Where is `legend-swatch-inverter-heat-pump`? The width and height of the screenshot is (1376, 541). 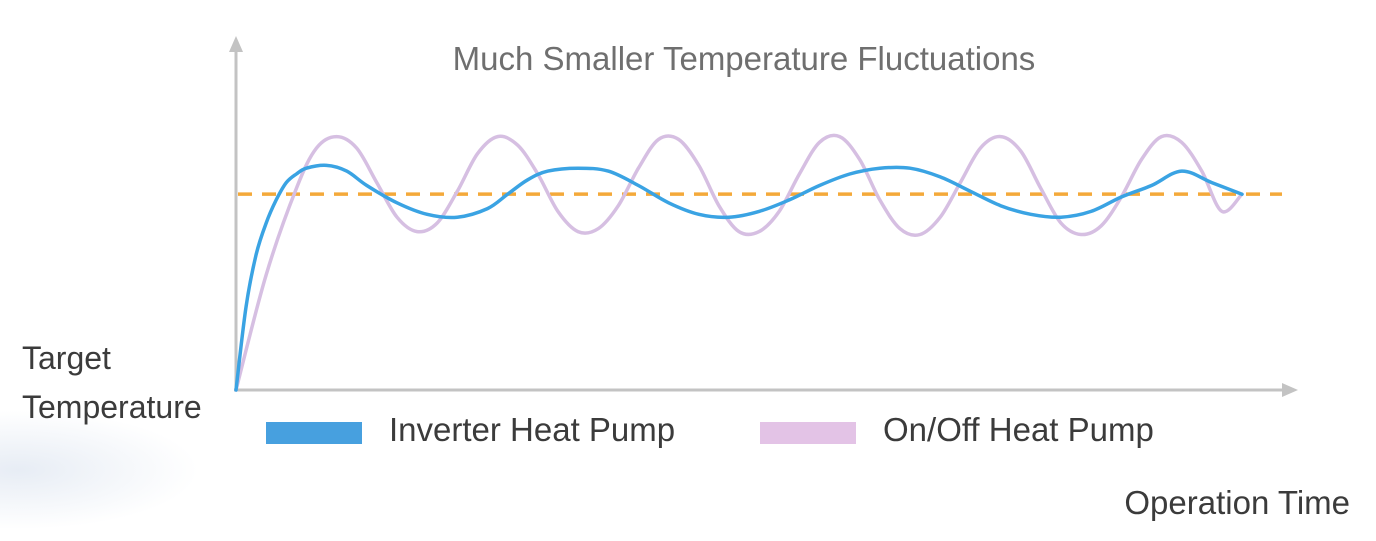 legend-swatch-inverter-heat-pump is located at coordinates (314, 433).